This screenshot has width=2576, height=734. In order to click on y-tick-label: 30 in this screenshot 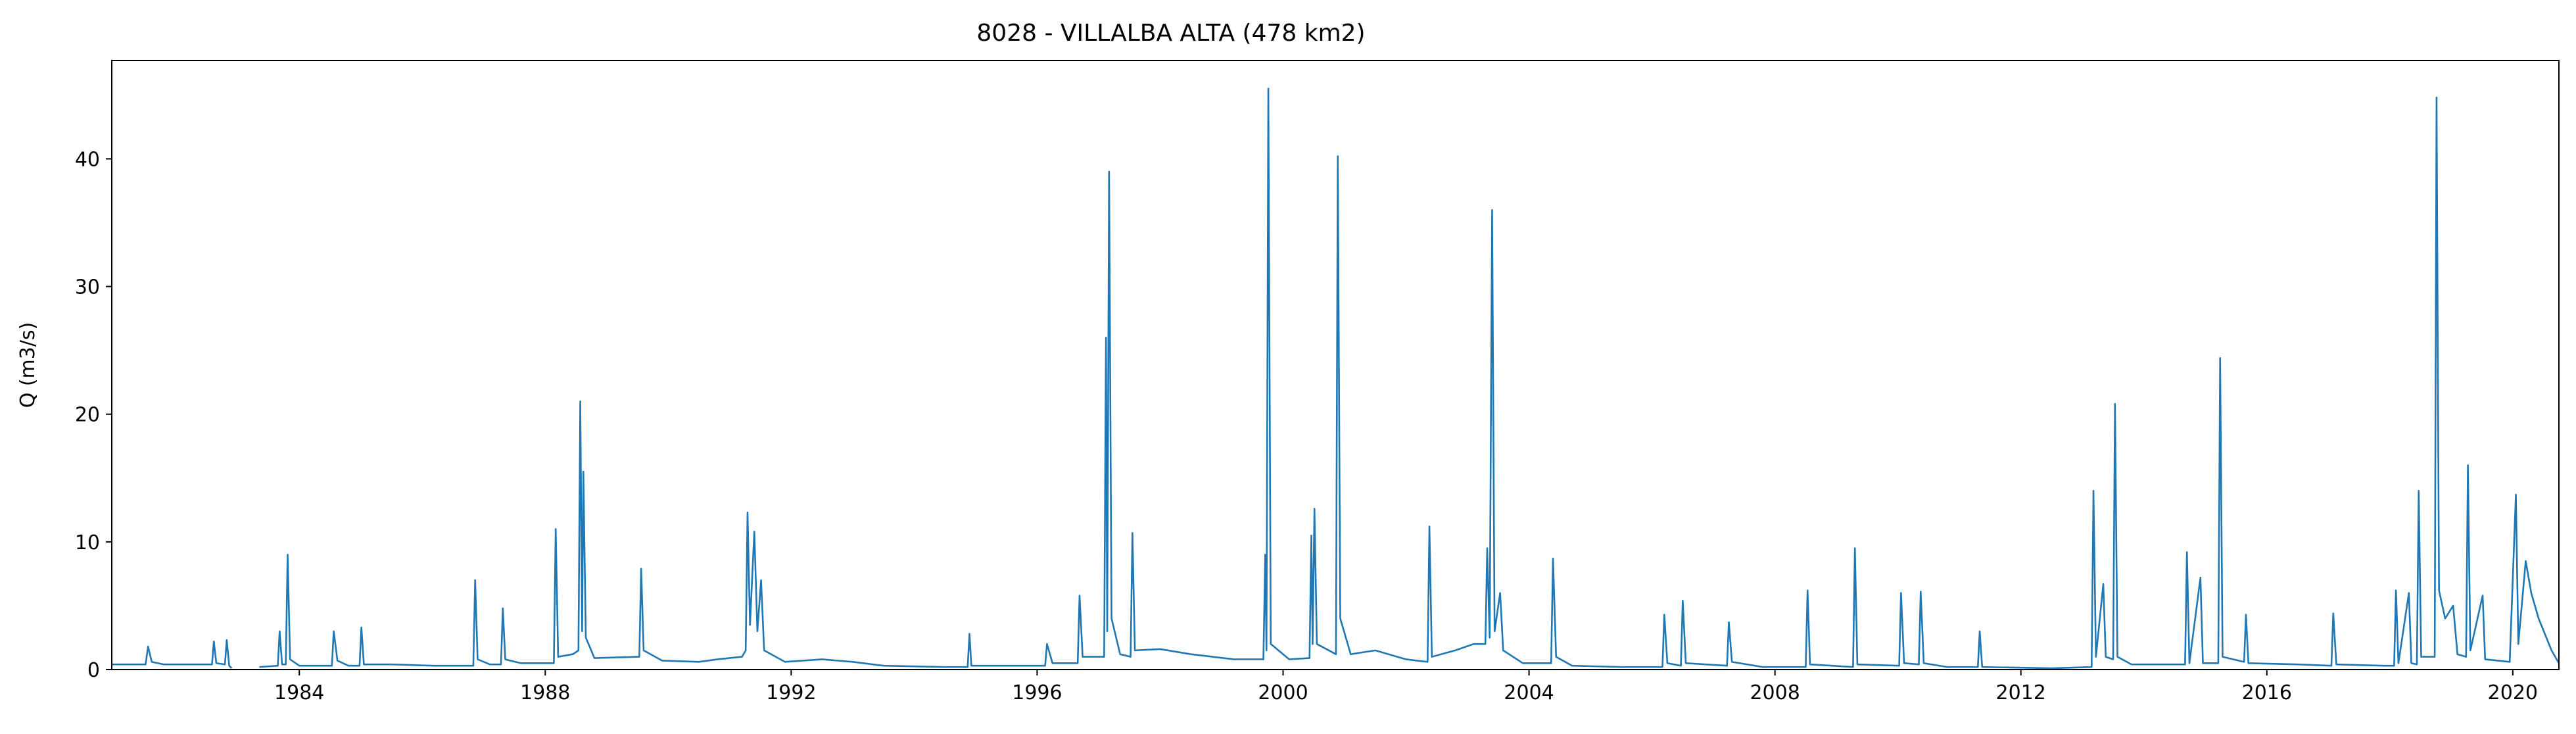, I will do `click(87, 288)`.